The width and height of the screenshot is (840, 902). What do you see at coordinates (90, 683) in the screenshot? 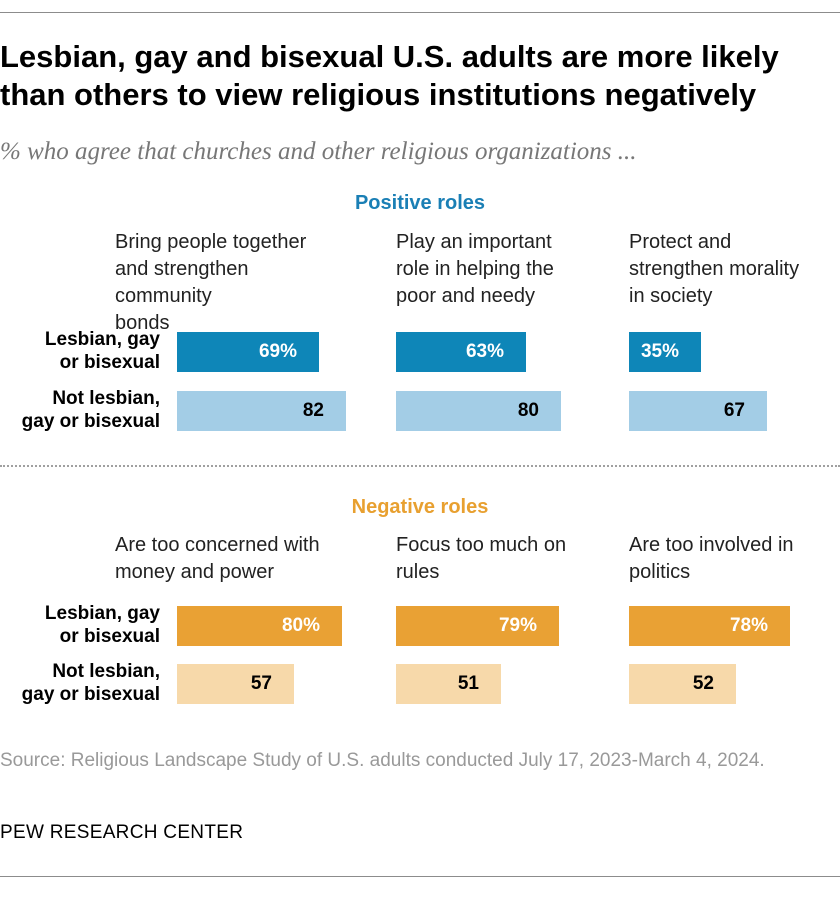
I see `negative-row-label-not-lgb: Not lesbian, gay or bisexual` at bounding box center [90, 683].